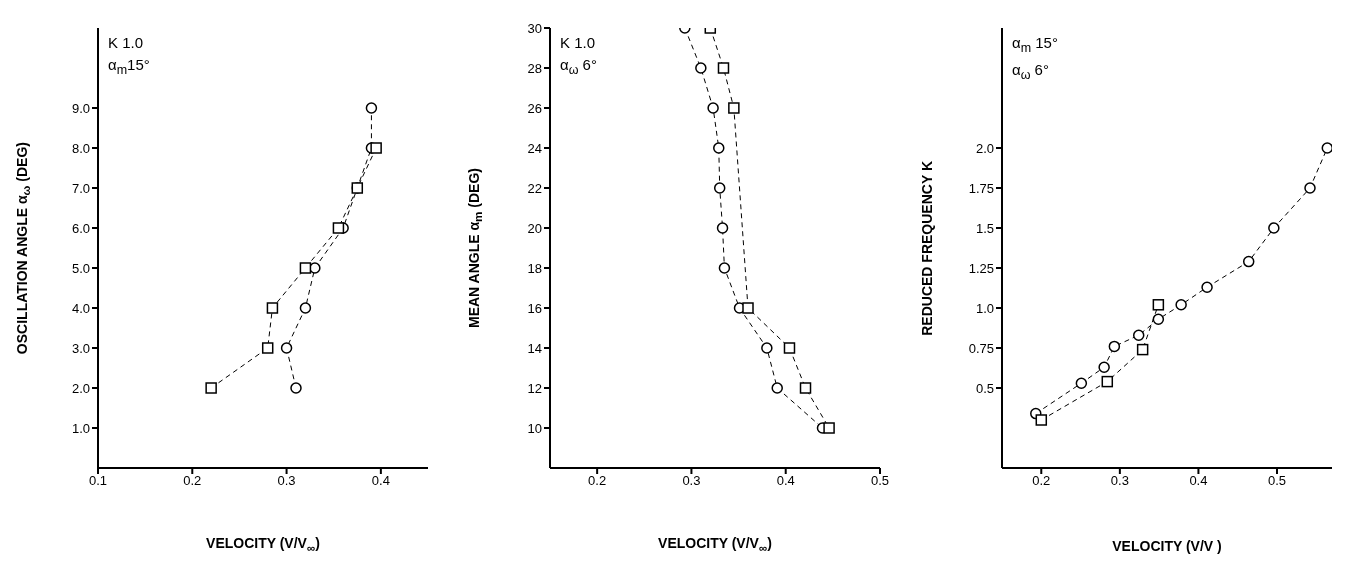  I want to click on x-axis-title: VELOCITY (V/V ), so click(1167, 546).